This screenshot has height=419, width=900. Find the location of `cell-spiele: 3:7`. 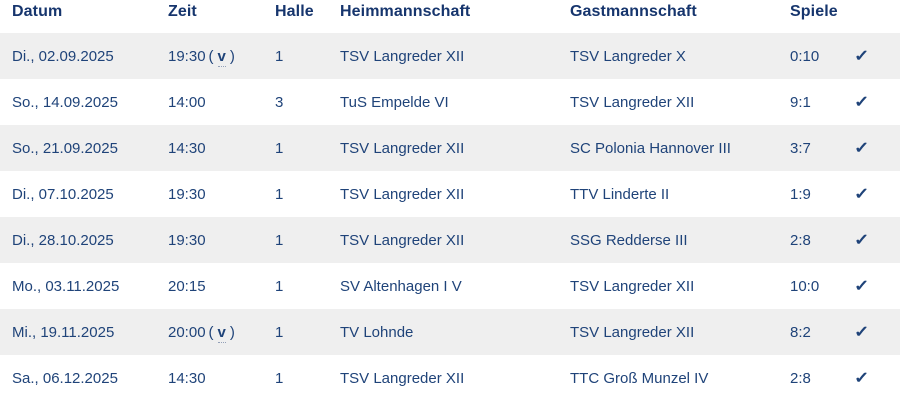

cell-spiele: 3:7 is located at coordinates (800, 148).